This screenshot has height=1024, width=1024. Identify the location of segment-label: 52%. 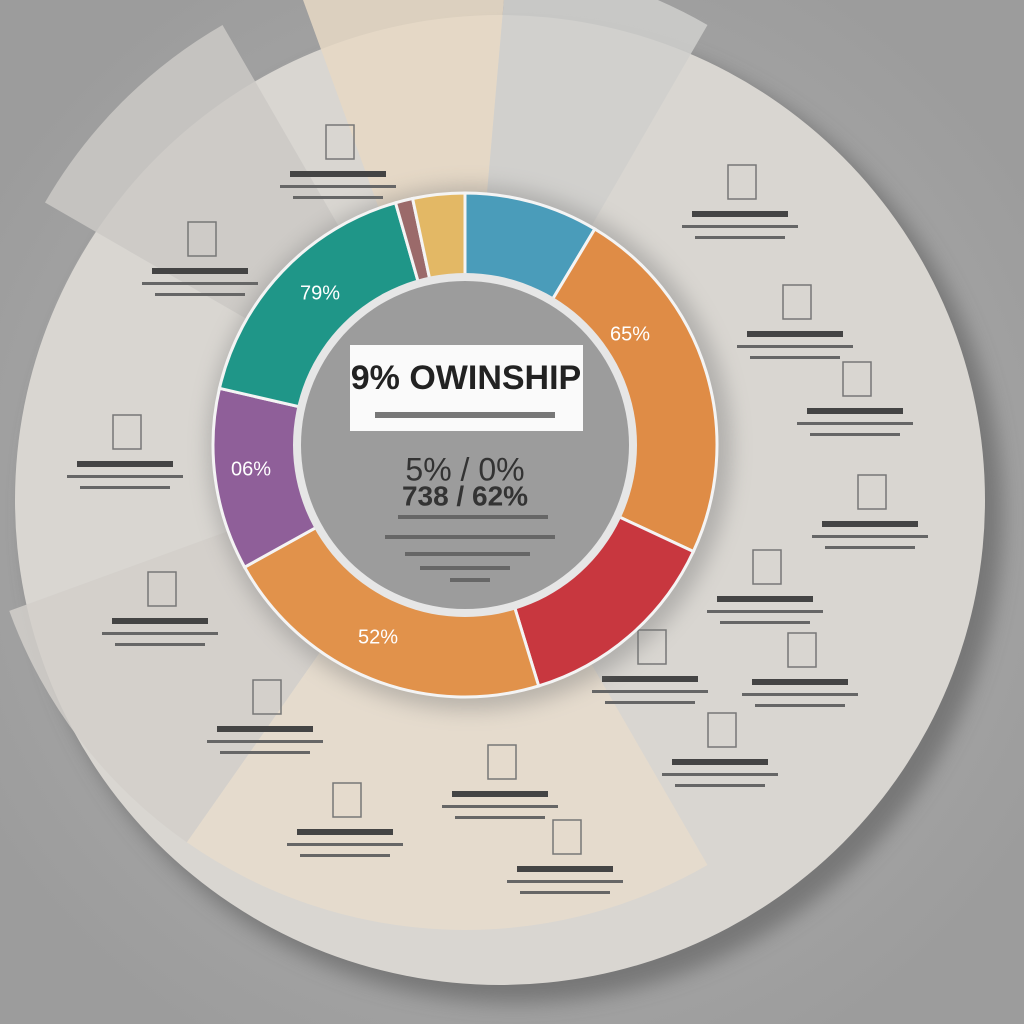
(378, 637).